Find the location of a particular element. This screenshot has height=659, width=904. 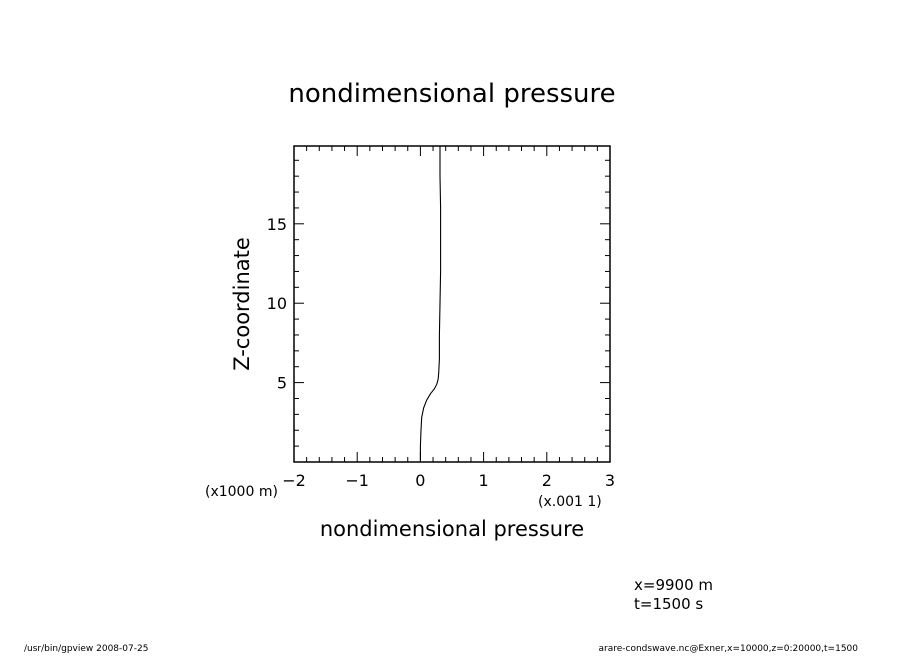

y-multiplier-label: (x1000 m) is located at coordinates (241, 492).